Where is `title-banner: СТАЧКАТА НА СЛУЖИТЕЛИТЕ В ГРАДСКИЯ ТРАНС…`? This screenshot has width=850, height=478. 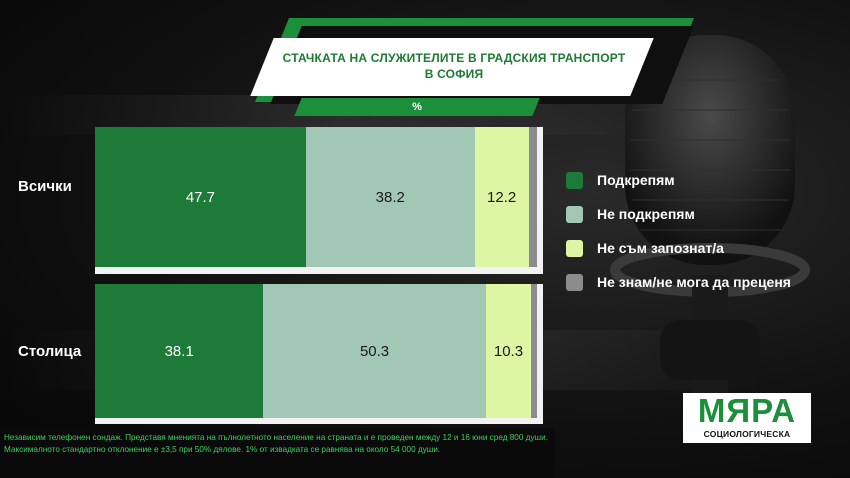 title-banner: СТАЧКАТА НА СЛУЖИТЕЛИТЕ В ГРАДСКИЯ ТРАНС… is located at coordinates (471, 66).